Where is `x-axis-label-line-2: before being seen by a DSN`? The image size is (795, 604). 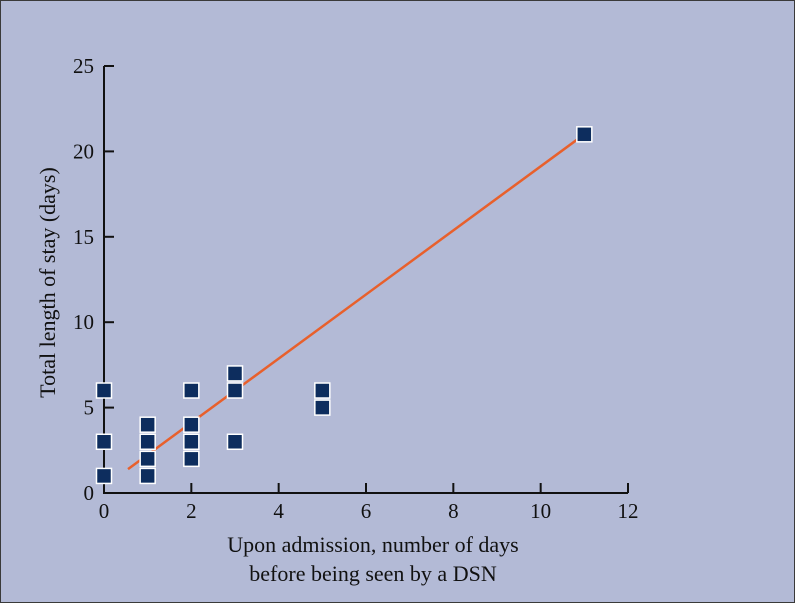 x-axis-label-line-2: before being seen by a DSN is located at coordinates (373, 573).